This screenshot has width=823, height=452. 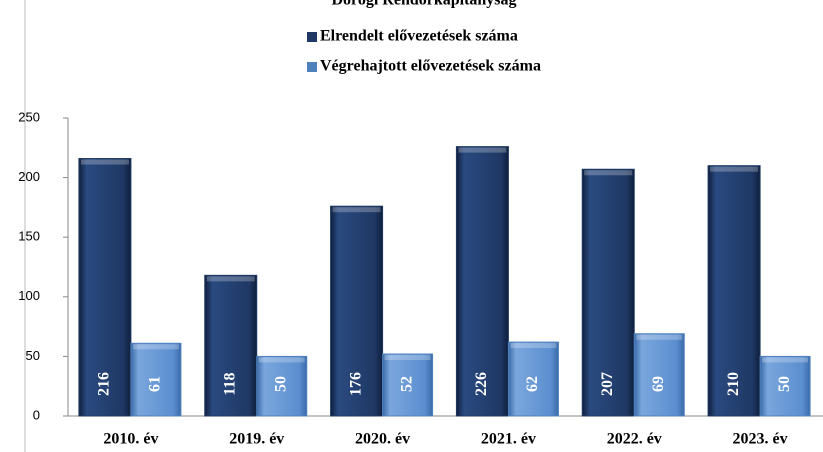 What do you see at coordinates (532, 384) in the screenshot?
I see `value-label: 62` at bounding box center [532, 384].